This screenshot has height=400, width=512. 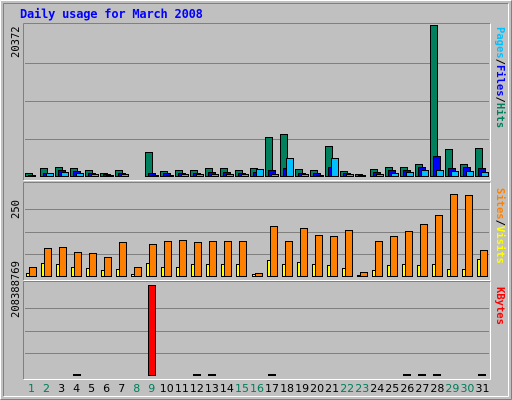 What do you see at coordinates (422, 388) in the screenshot?
I see `x-tick-label-27: 27` at bounding box center [422, 388].